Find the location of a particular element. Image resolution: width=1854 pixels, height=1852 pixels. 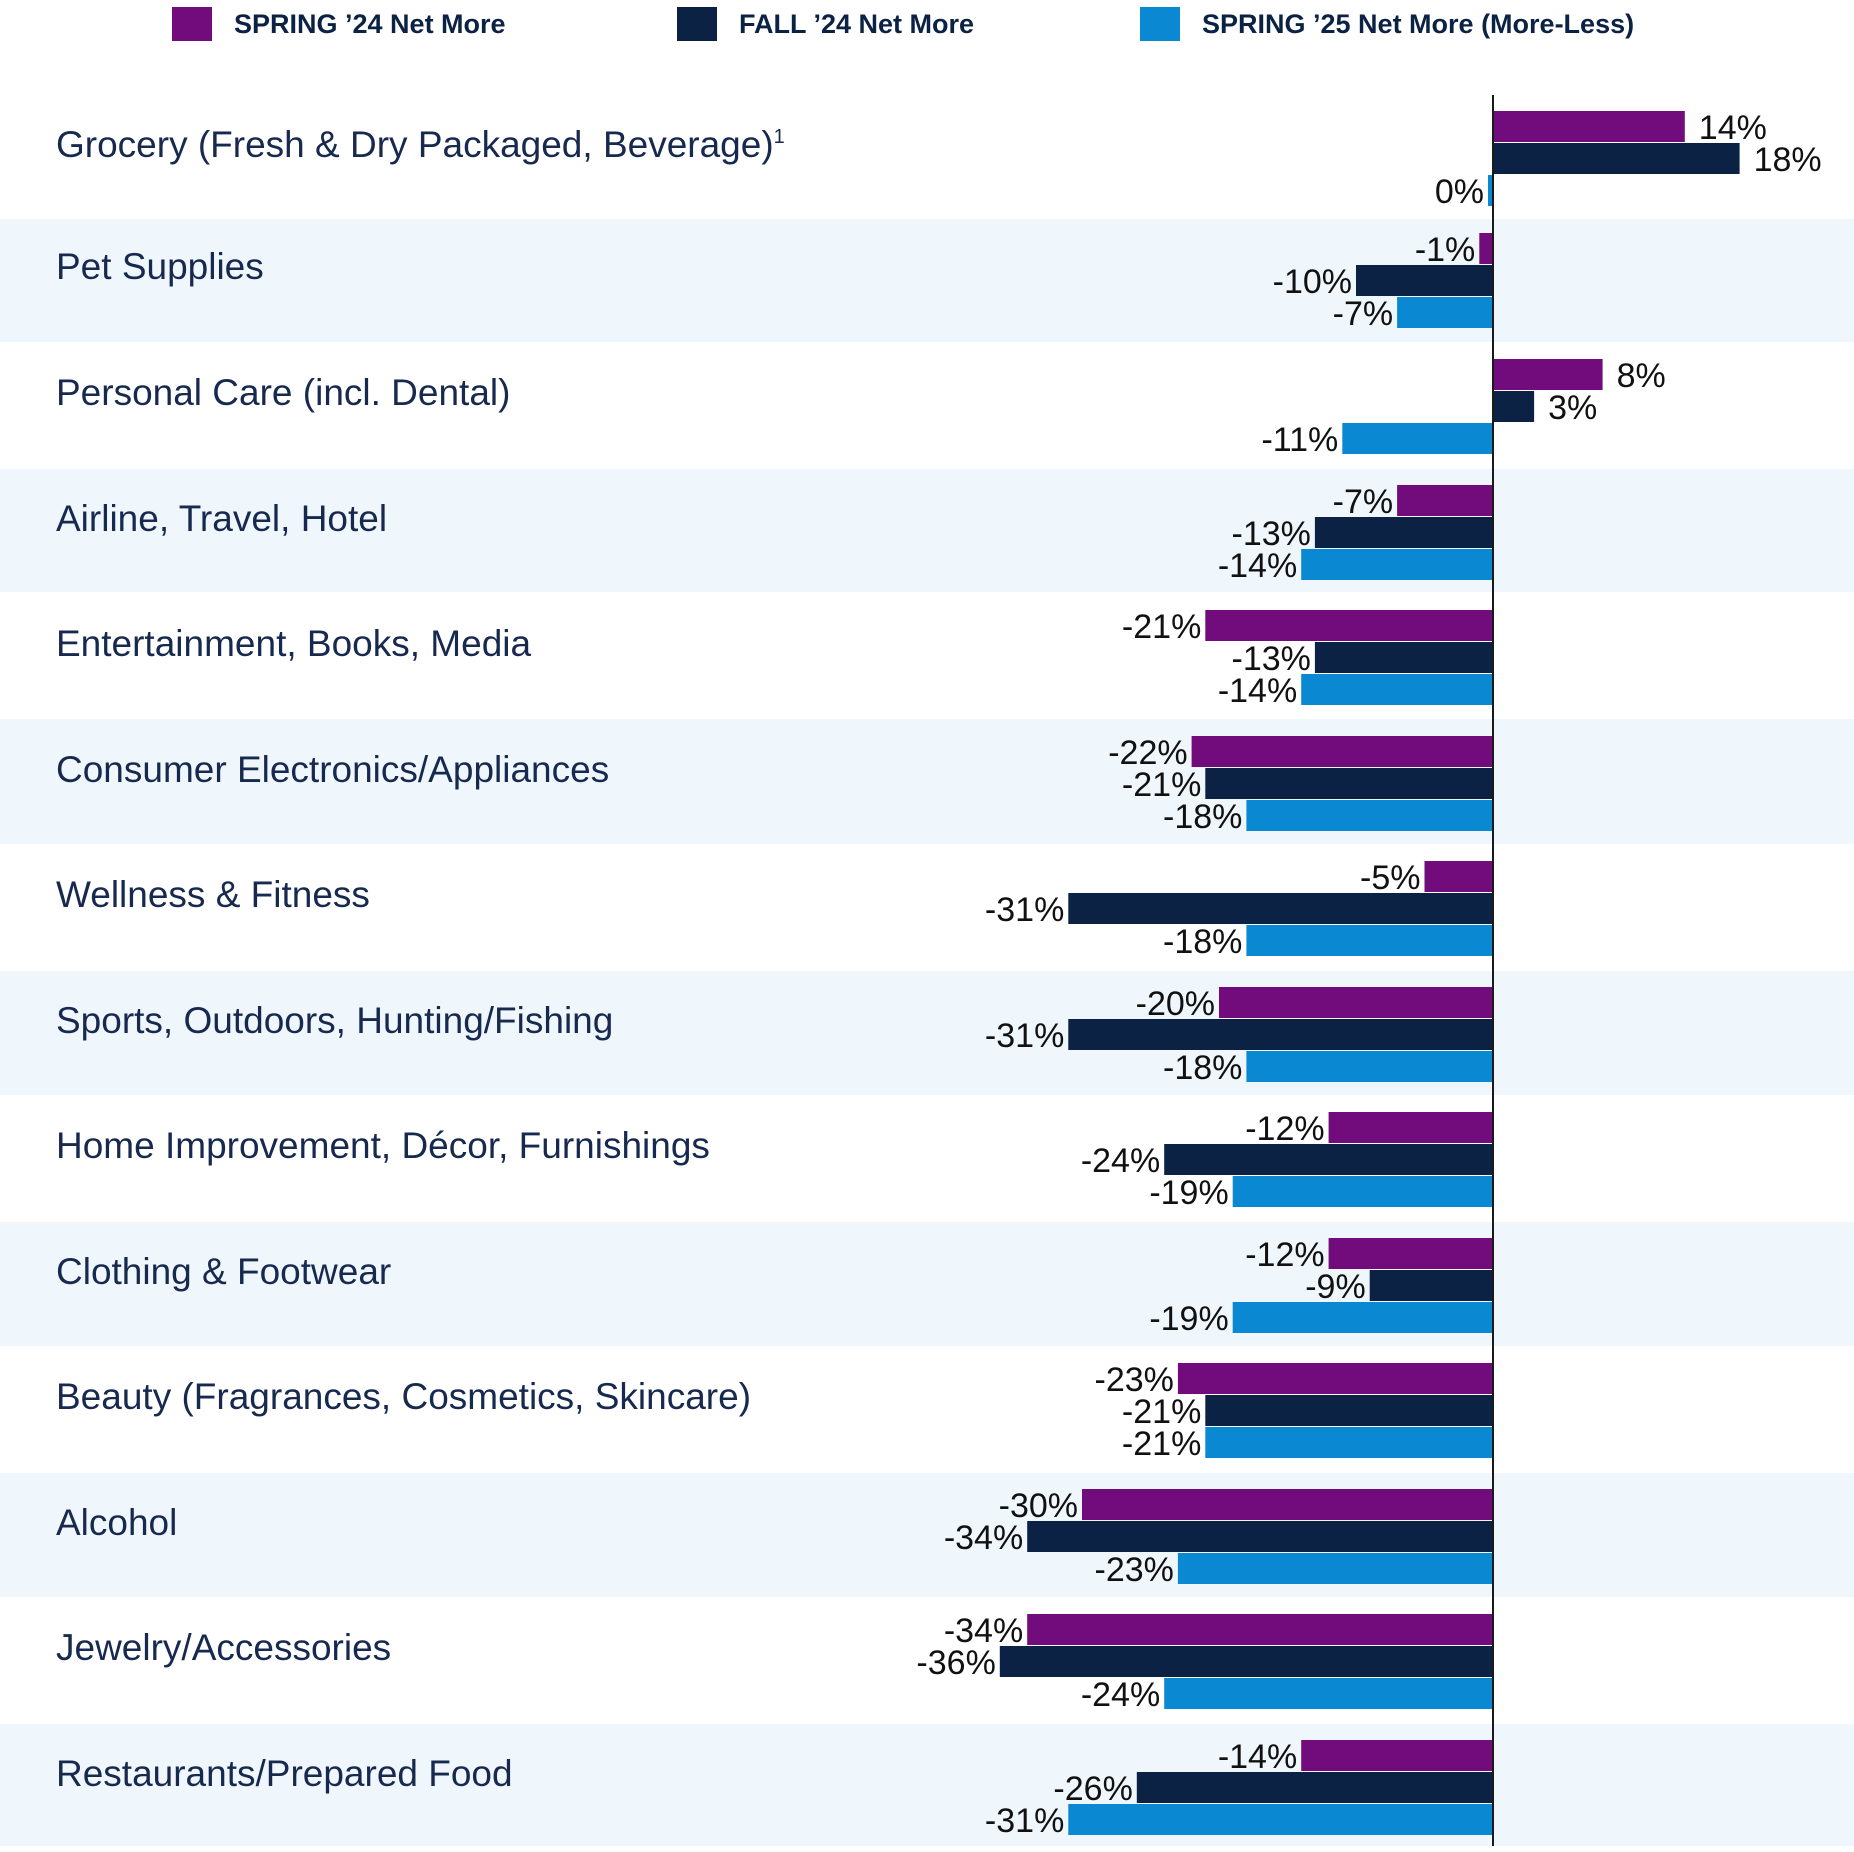

legend-label-fall24: FALL ’24 Net More is located at coordinates (857, 23).